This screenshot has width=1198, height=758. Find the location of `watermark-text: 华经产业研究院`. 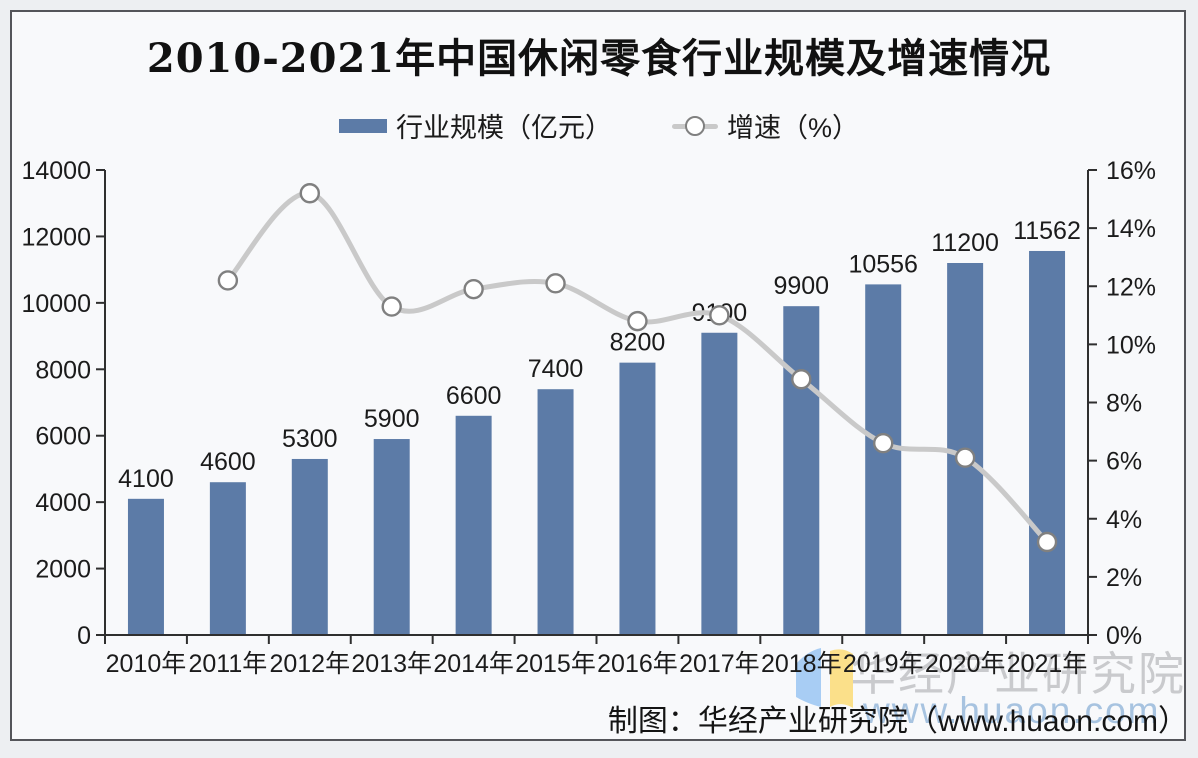

watermark-text: 华经产业研究院 is located at coordinates (1018, 674).